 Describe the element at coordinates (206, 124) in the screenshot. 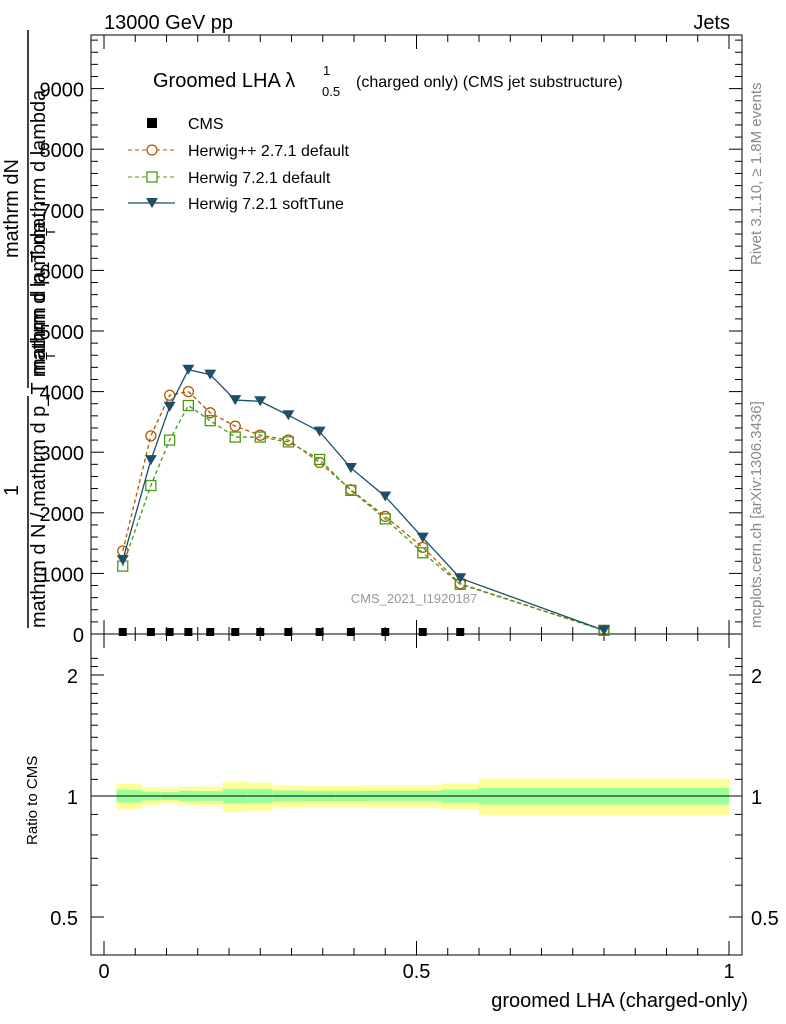

I see `legend-label-cms: CMS` at that location.